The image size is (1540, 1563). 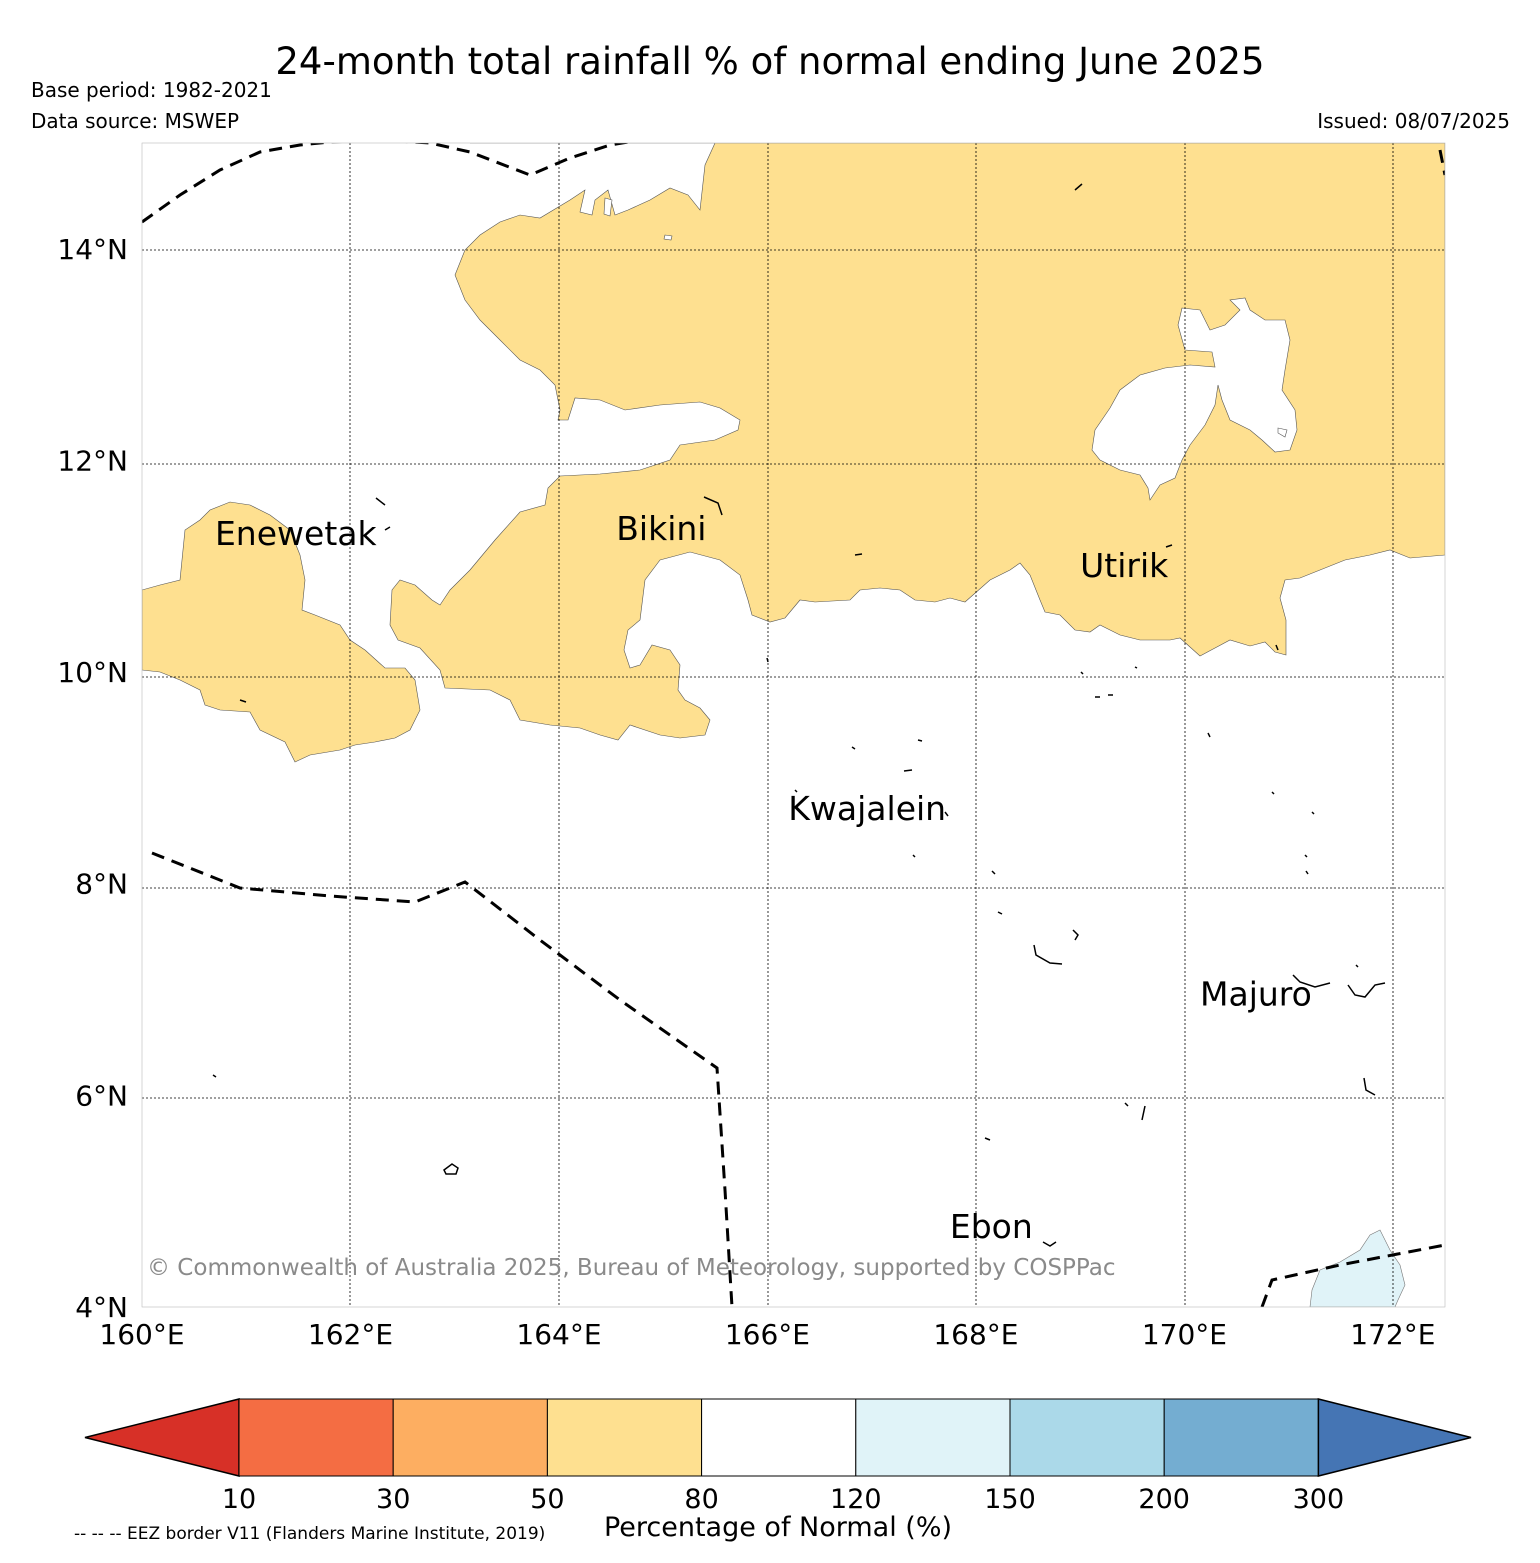 What do you see at coordinates (867, 808) in the screenshot?
I see `place-label-kwajalein: Kwajalein` at bounding box center [867, 808].